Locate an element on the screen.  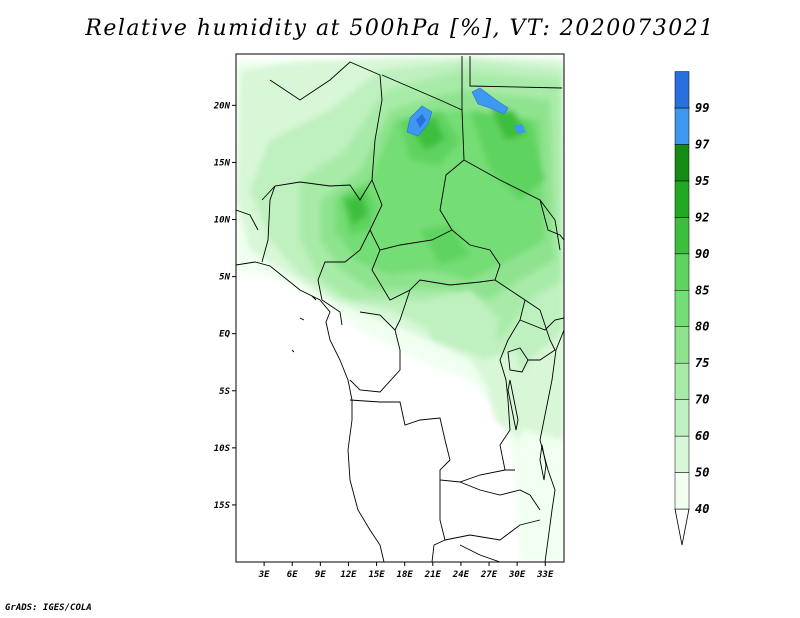
border-south is located at coordinates (492, 540).